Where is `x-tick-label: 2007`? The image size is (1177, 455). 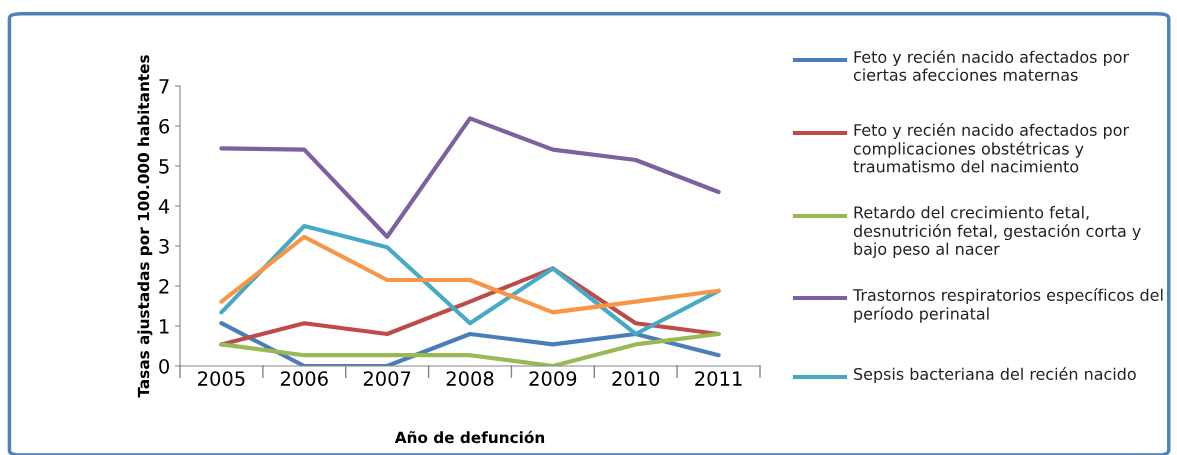 x-tick-label: 2007 is located at coordinates (387, 378).